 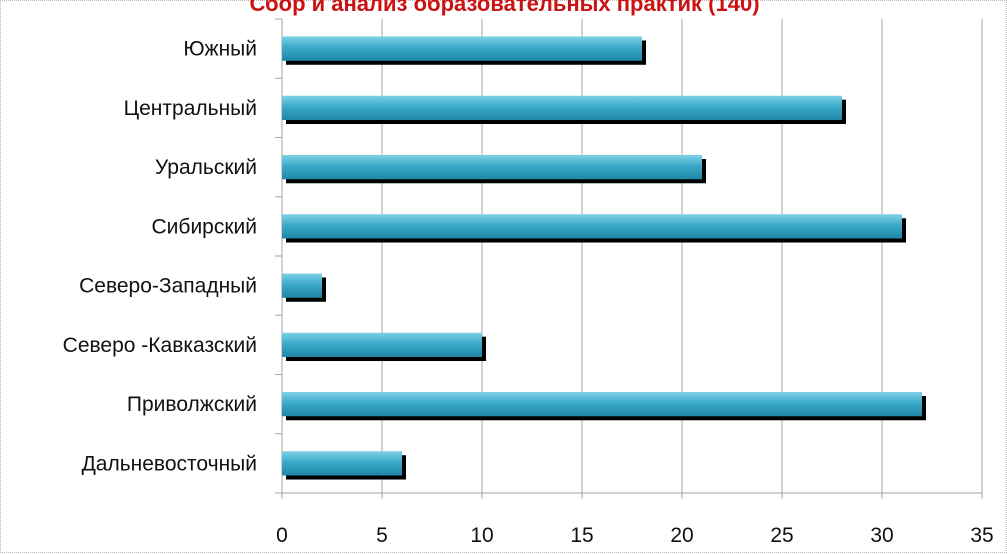 What do you see at coordinates (220, 49) in the screenshot?
I see `category-label: Южный` at bounding box center [220, 49].